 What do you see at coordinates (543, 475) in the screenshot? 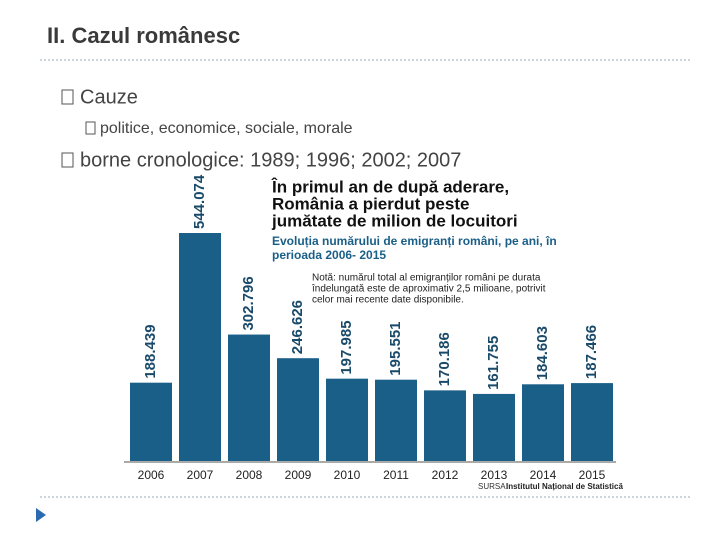
I see `x-tick-label: 2014` at bounding box center [543, 475].